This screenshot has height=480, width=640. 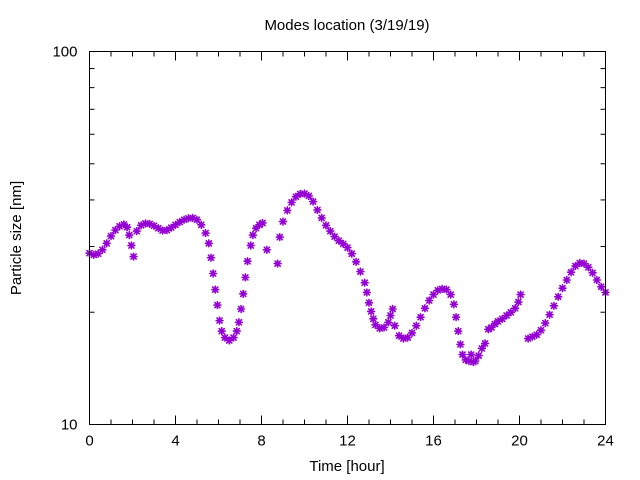 What do you see at coordinates (519, 441) in the screenshot?
I see `x-tick-label: 20` at bounding box center [519, 441].